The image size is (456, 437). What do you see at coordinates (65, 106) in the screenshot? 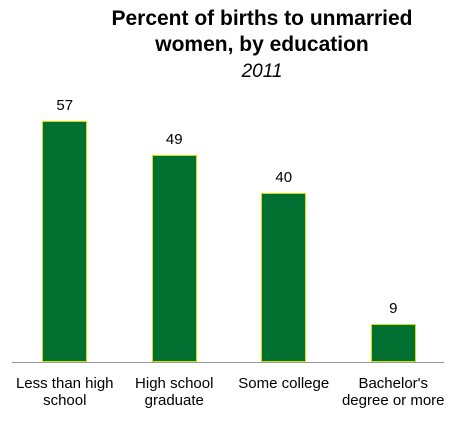
I see `data-label: 57` at bounding box center [65, 106].